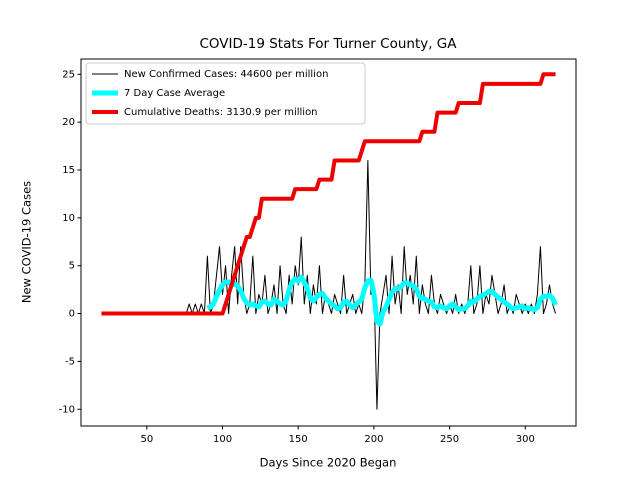 This screenshot has width=640, height=480. Describe the element at coordinates (27, 242) in the screenshot. I see `y-axis-label: New COVID-19 Cases` at that location.